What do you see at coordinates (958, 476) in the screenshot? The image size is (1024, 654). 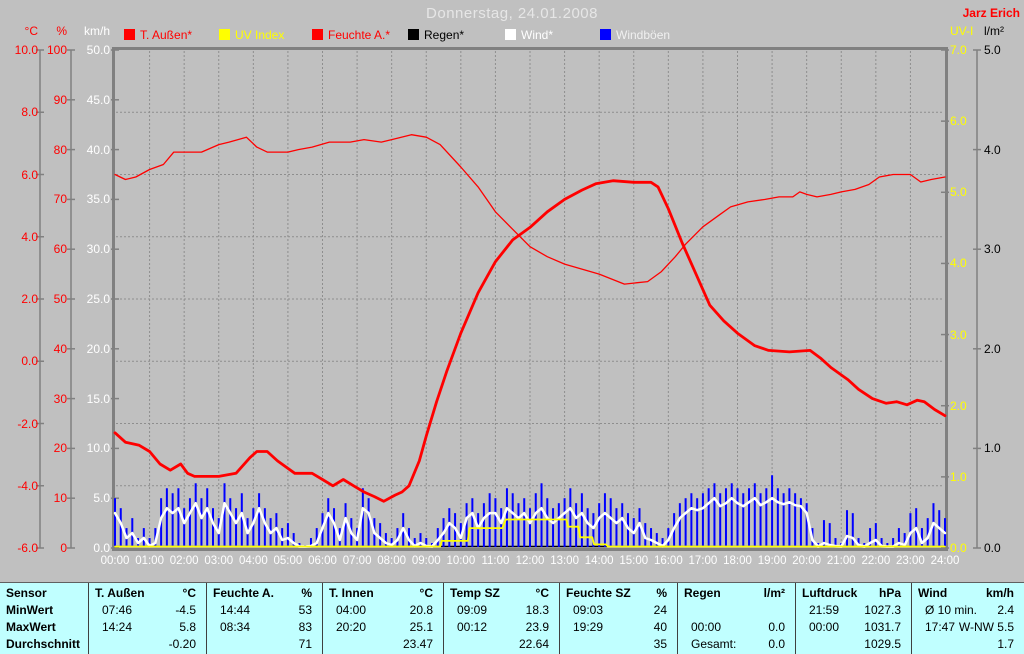 I see `axis-tick-label: 1.0` at bounding box center [958, 476].